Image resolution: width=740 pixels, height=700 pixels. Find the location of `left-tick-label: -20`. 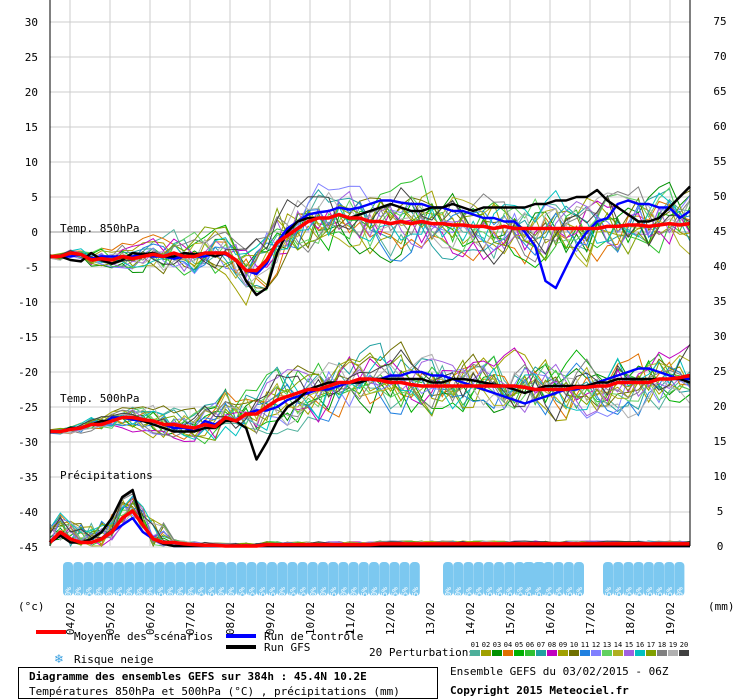

left-tick-label: -20 is located at coordinates (28, 372).